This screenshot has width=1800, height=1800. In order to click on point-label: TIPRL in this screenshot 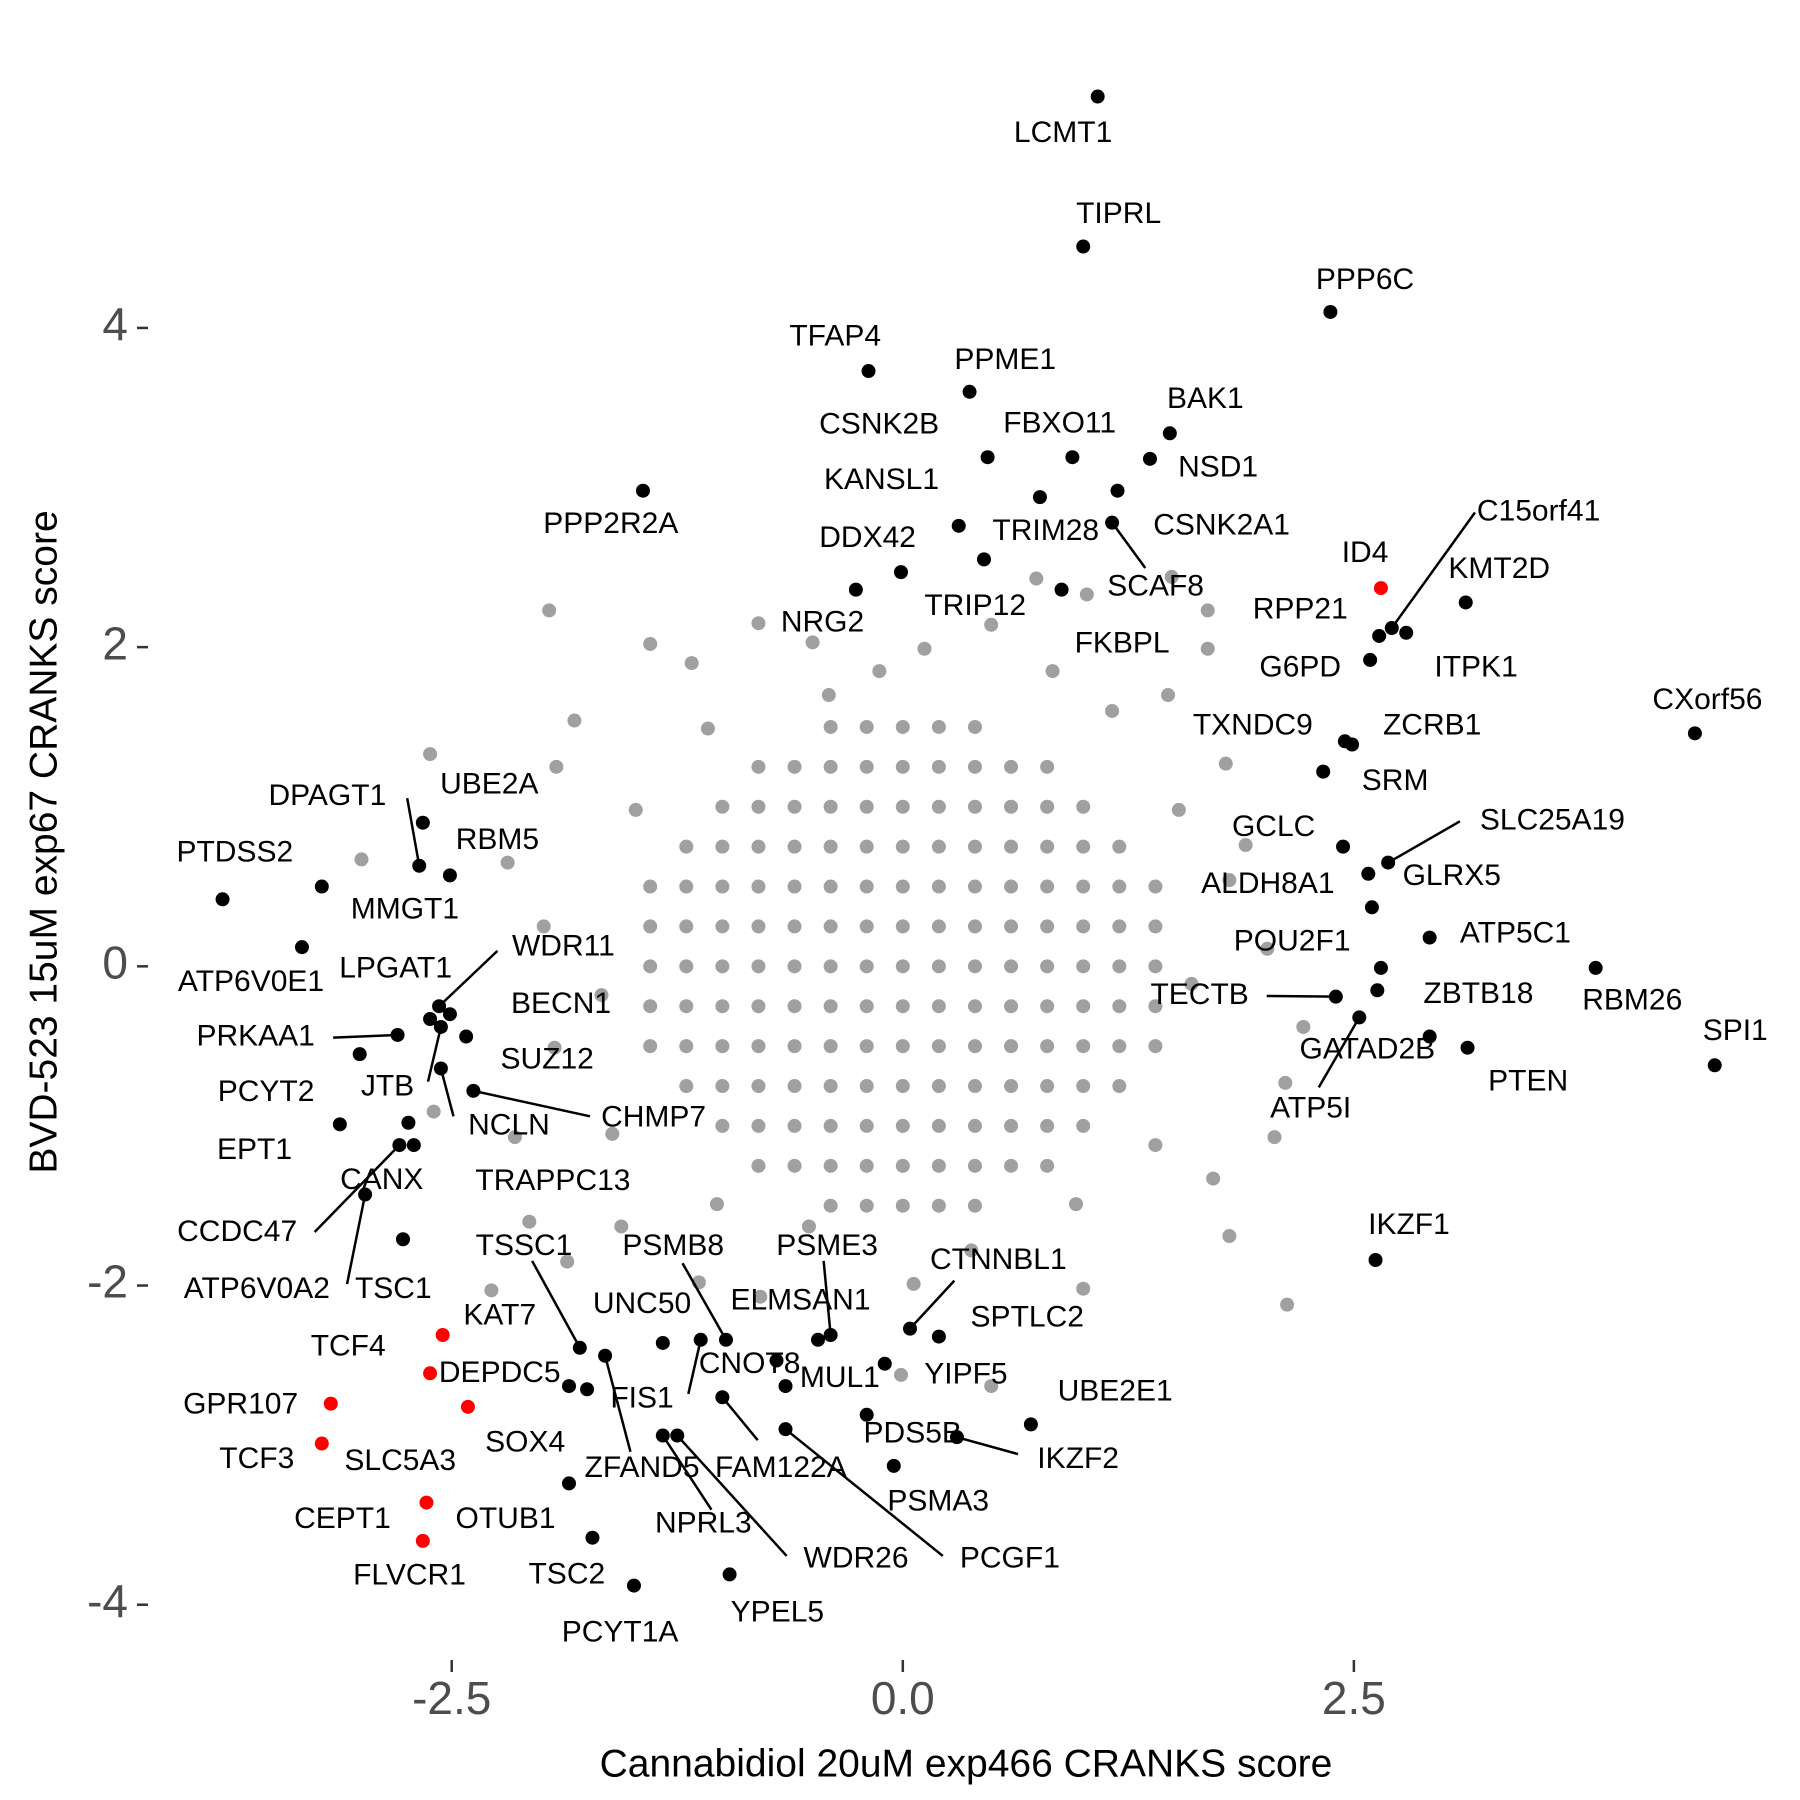, I will do `click(1118, 213)`.